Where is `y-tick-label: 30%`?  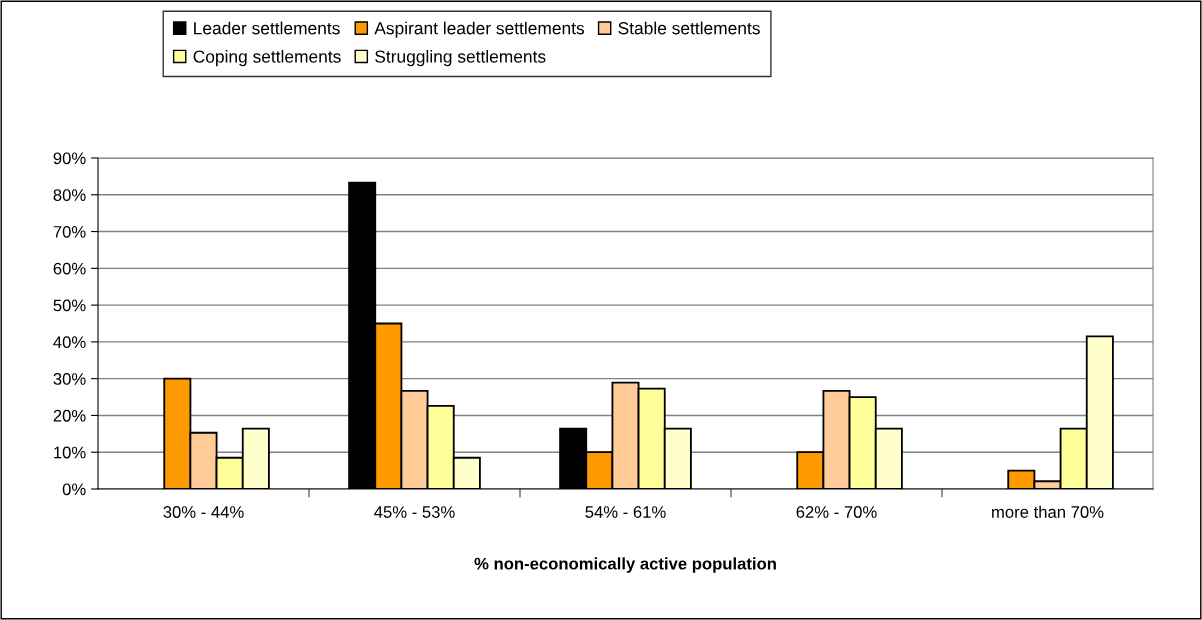 y-tick-label: 30% is located at coordinates (69, 379).